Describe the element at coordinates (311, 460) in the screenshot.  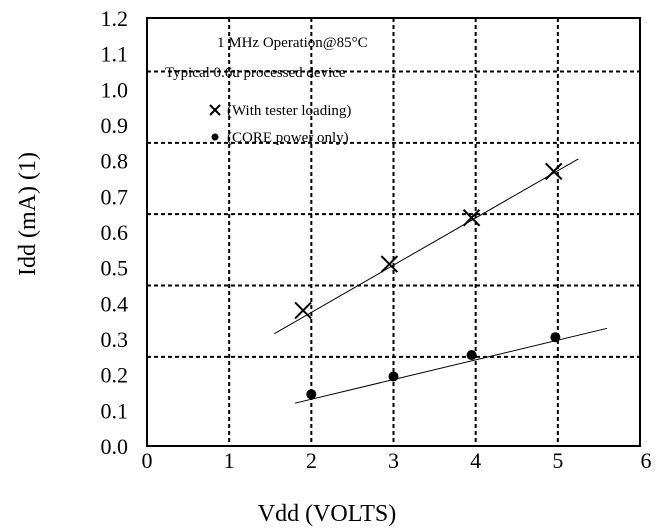
I see `x-tick-label: 2` at that location.